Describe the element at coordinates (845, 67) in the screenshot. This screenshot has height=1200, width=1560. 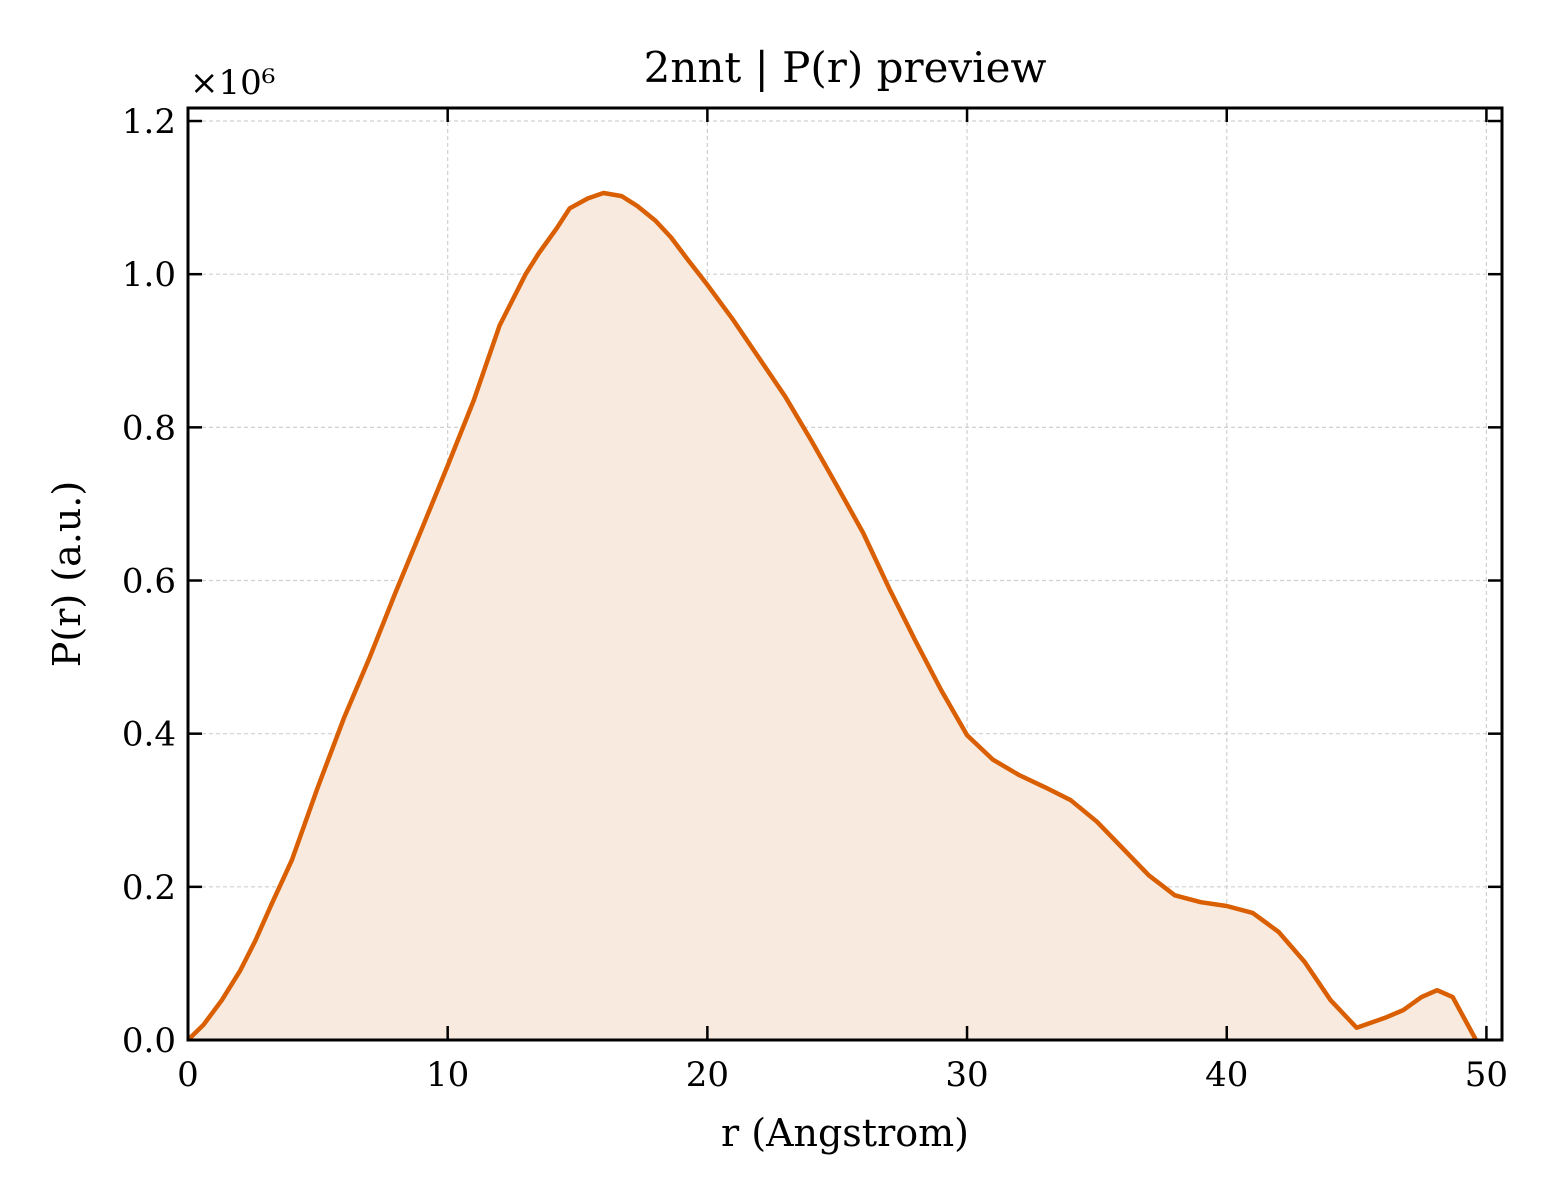
I see `chart-title: 2nnt | P(r) preview` at that location.